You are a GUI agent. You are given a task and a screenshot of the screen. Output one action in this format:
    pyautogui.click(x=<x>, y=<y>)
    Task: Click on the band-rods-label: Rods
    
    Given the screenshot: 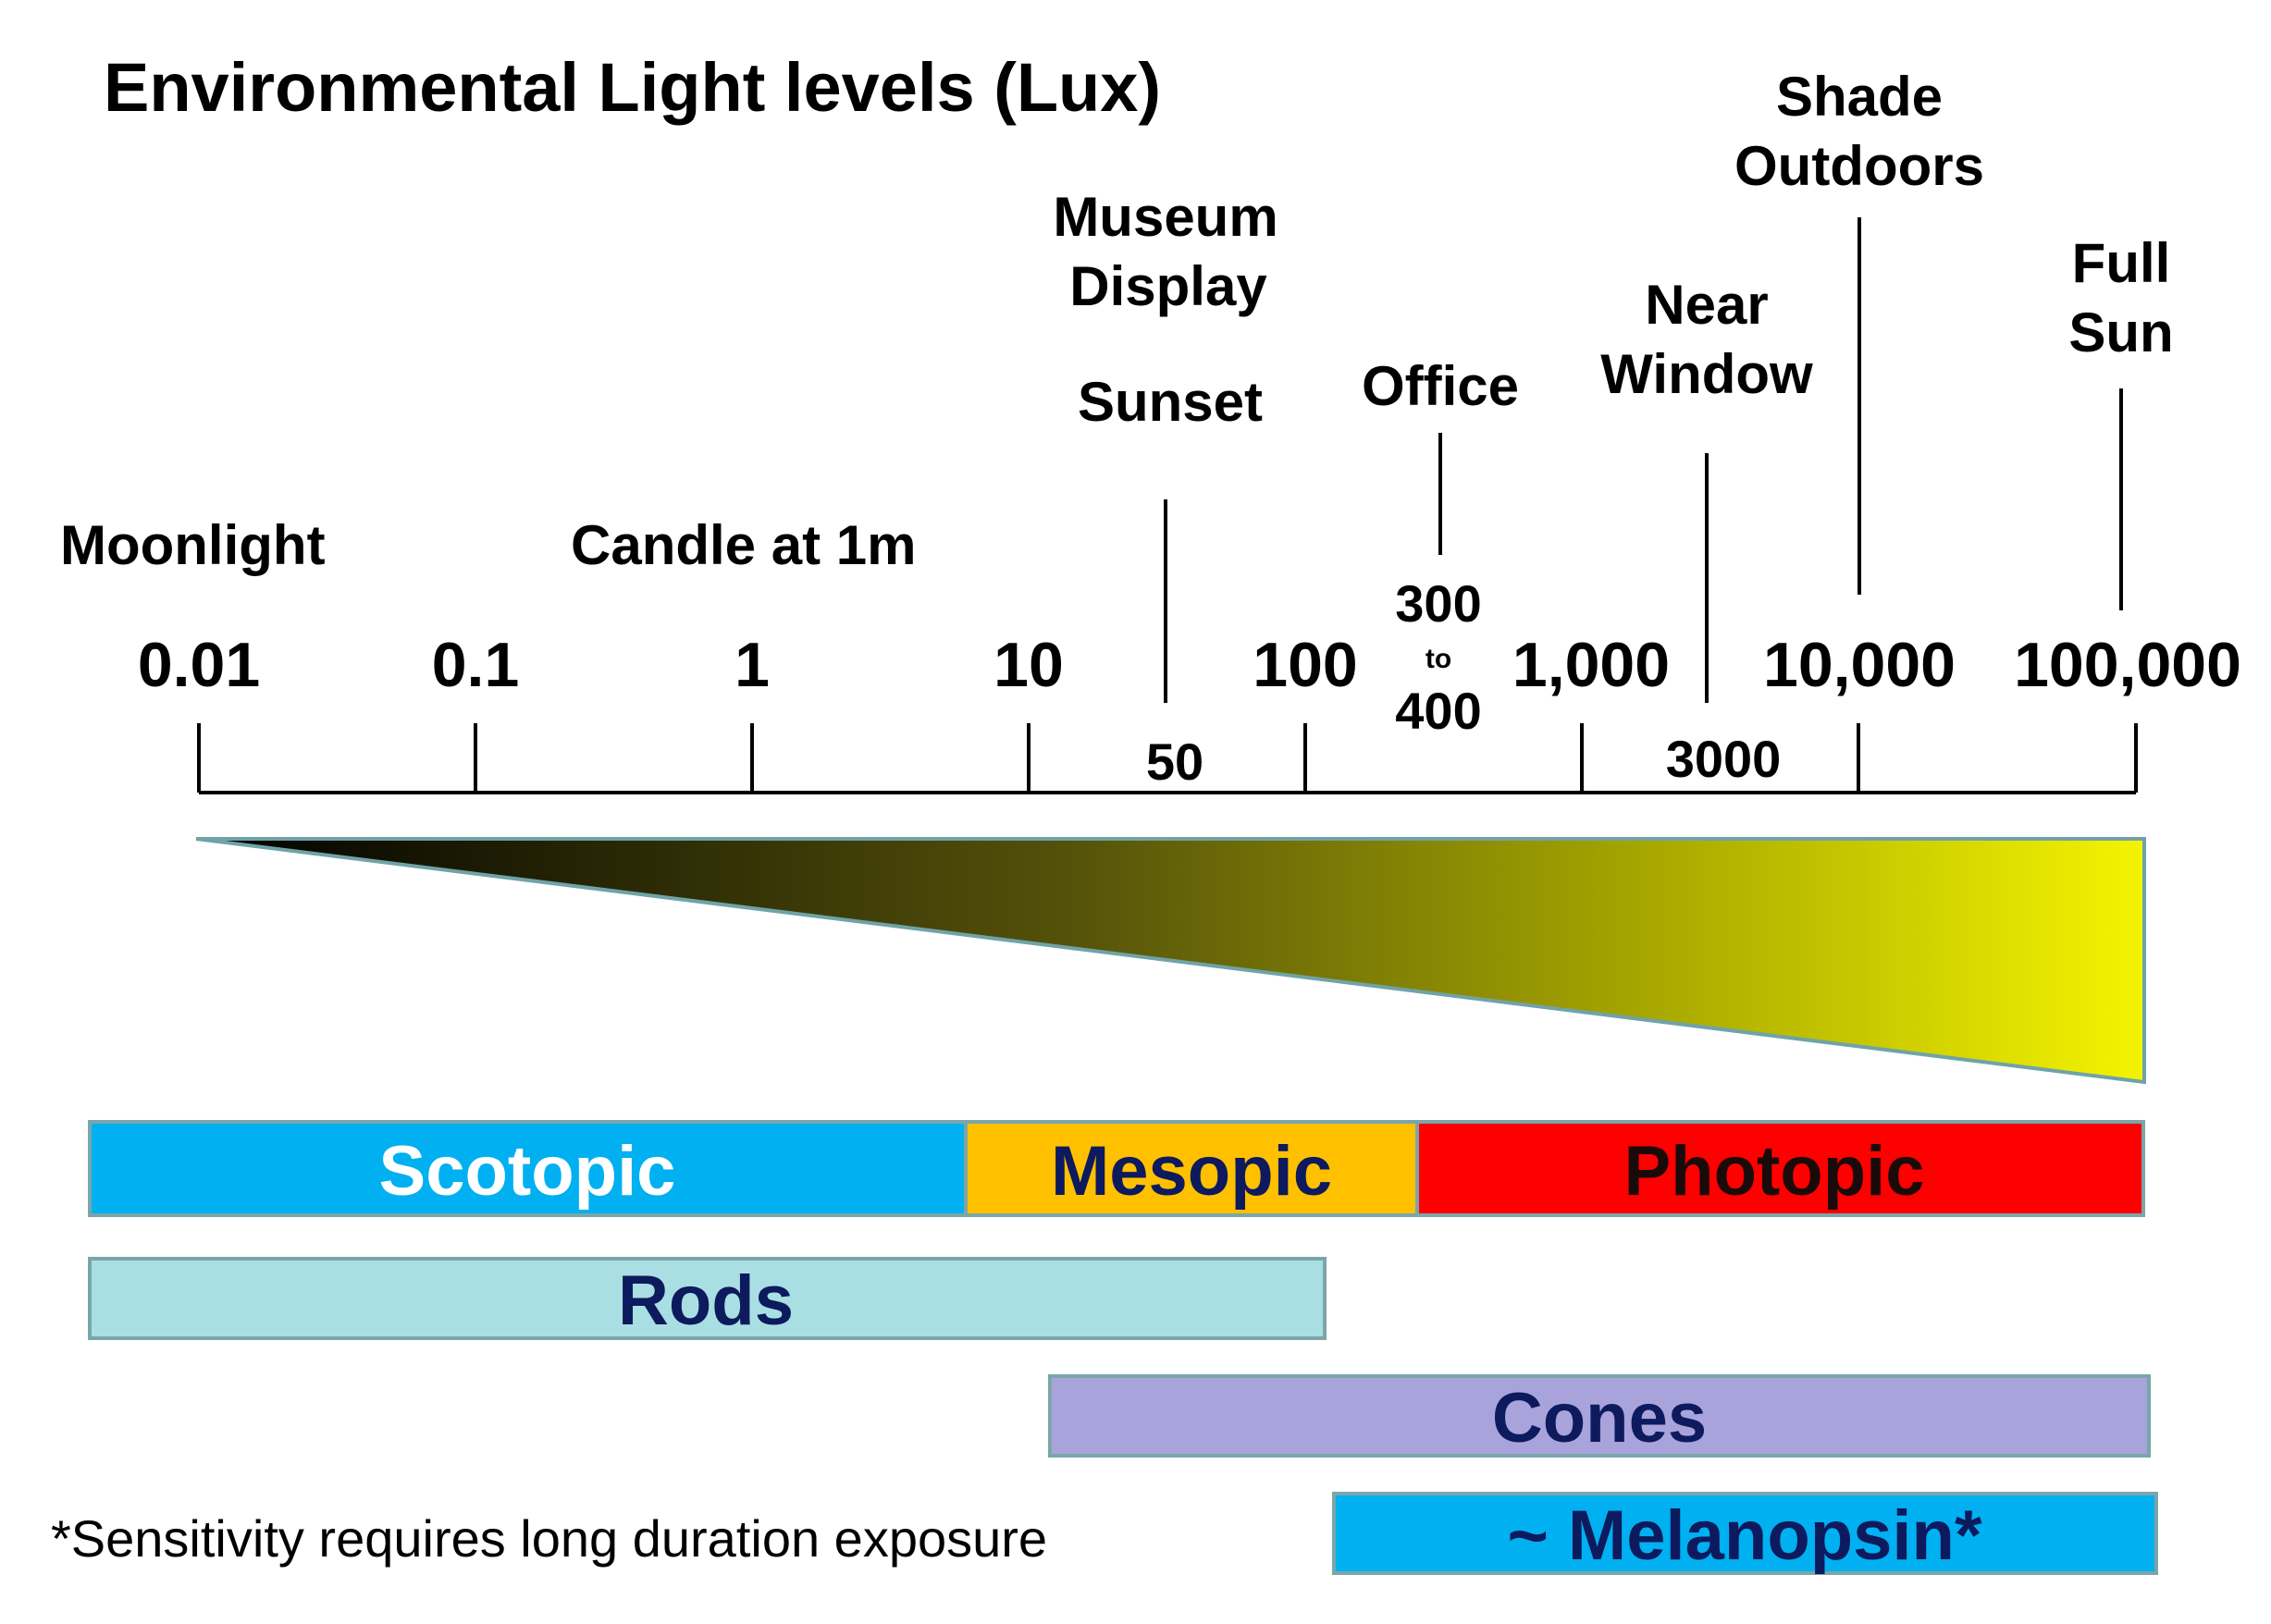 What is the action you would take?
    pyautogui.click(x=706, y=1300)
    